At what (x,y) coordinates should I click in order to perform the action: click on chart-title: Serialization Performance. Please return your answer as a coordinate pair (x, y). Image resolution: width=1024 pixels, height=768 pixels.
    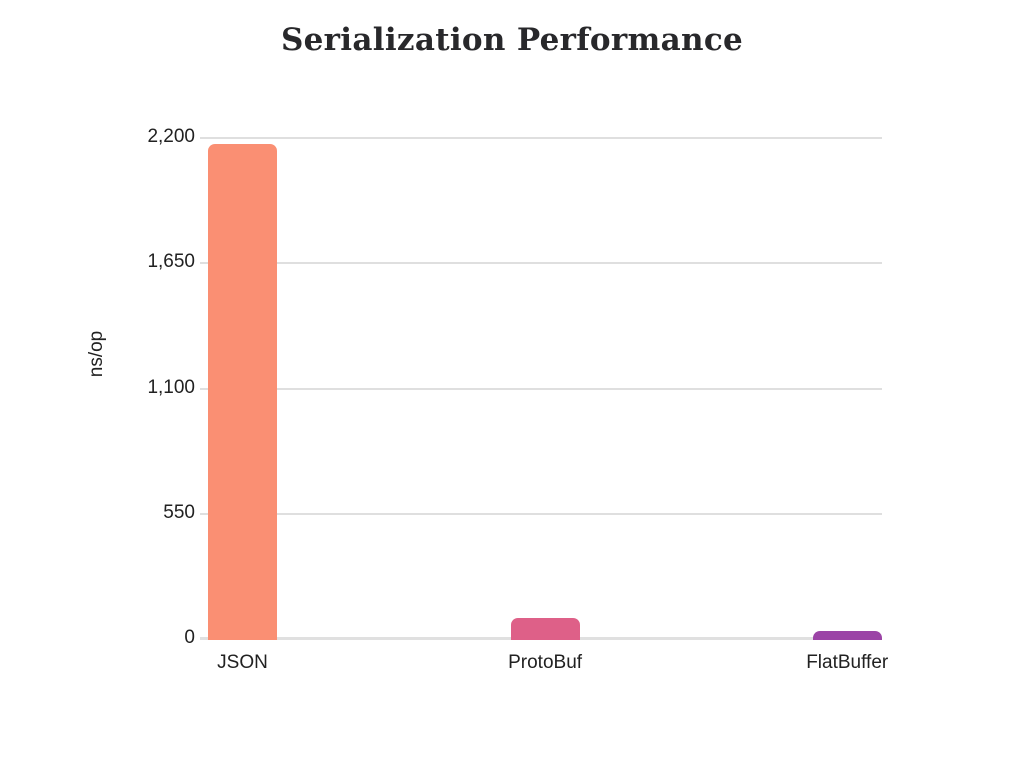
    Looking at the image, I should click on (512, 40).